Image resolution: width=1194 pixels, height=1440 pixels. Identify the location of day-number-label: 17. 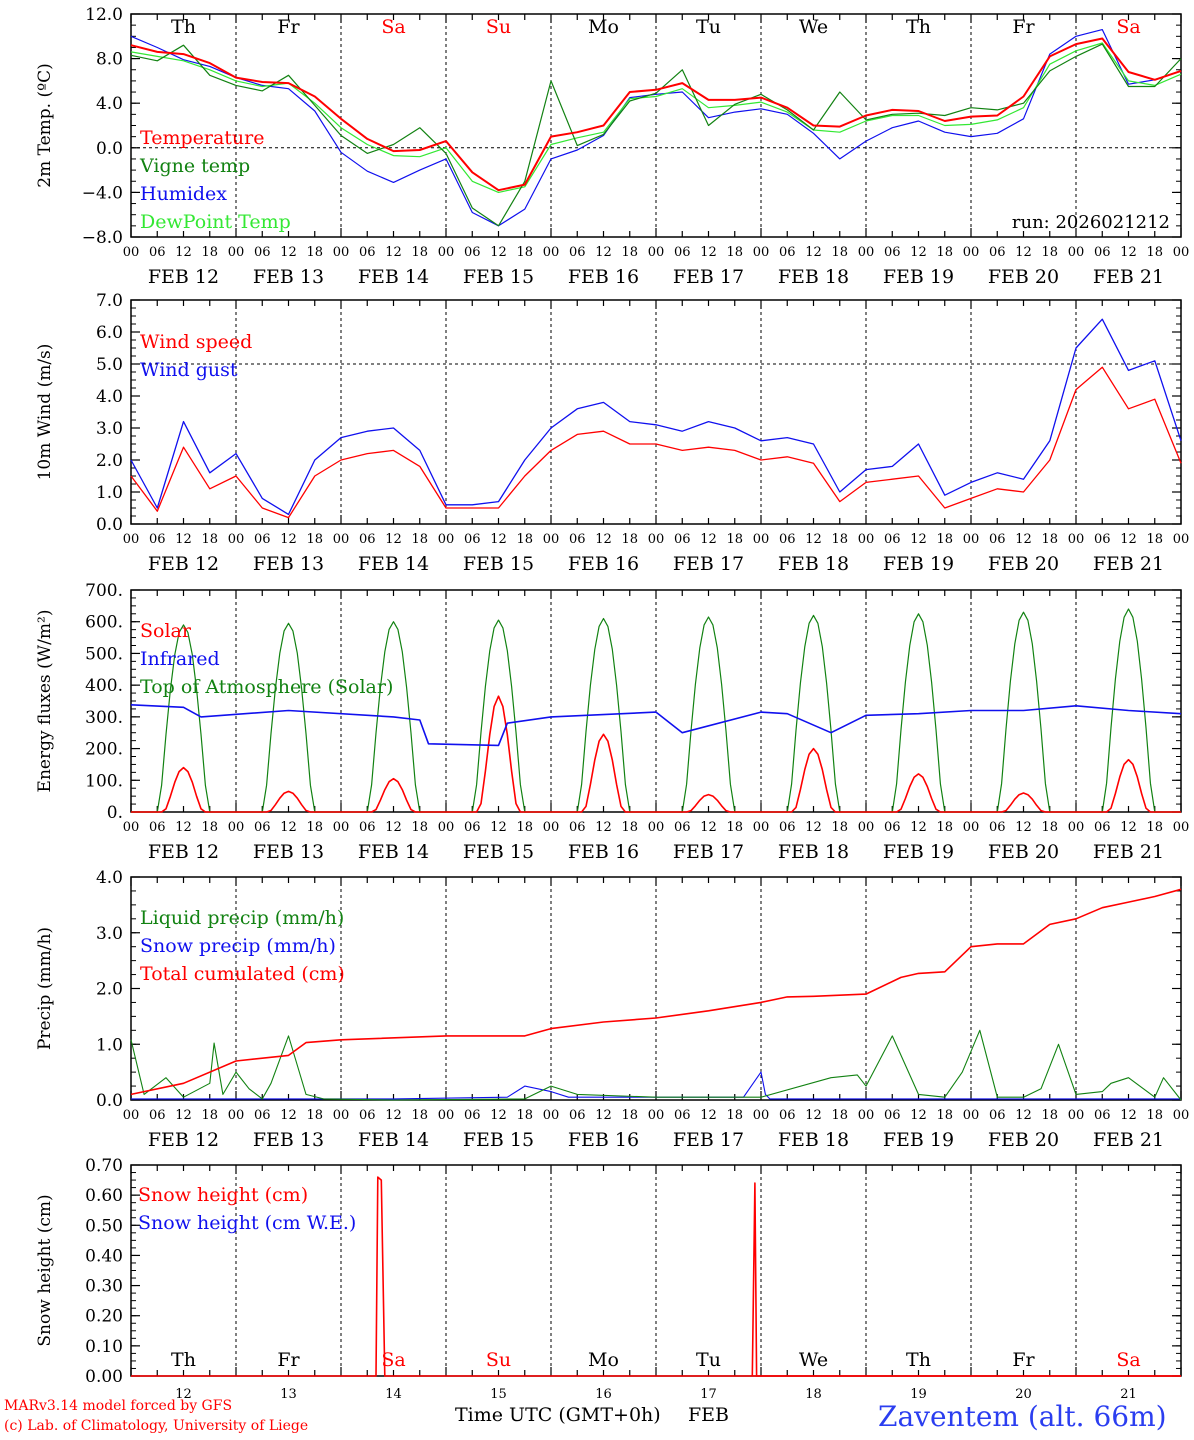
(708, 1394).